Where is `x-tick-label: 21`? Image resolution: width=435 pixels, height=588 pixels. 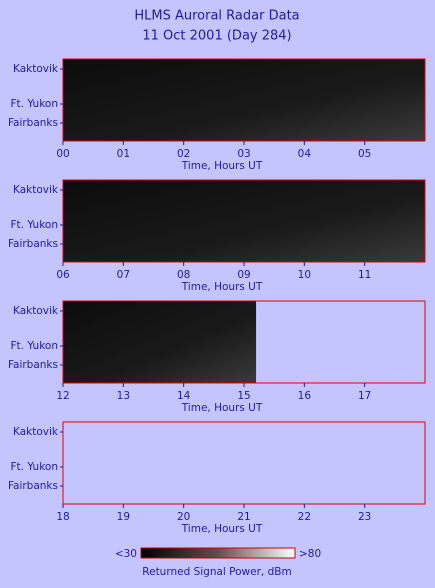 x-tick-label: 21 is located at coordinates (243, 517).